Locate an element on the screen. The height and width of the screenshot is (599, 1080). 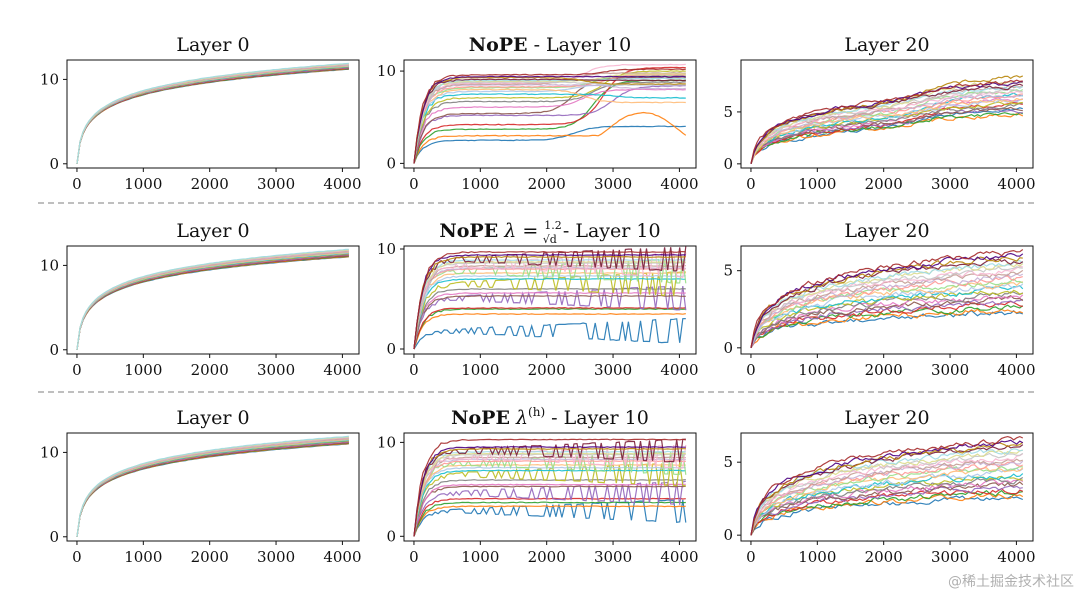
chart-panel-7: 0 1000 2000 3000 4000 0 10 Layer 0 is located at coordinates (201, 486).